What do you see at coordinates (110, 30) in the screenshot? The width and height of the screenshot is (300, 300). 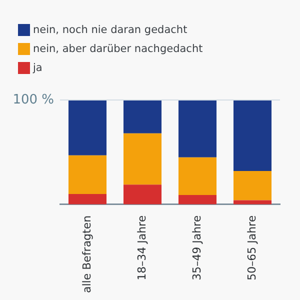 I see `legend-label: nein, noch nie daran gedacht` at bounding box center [110, 30].